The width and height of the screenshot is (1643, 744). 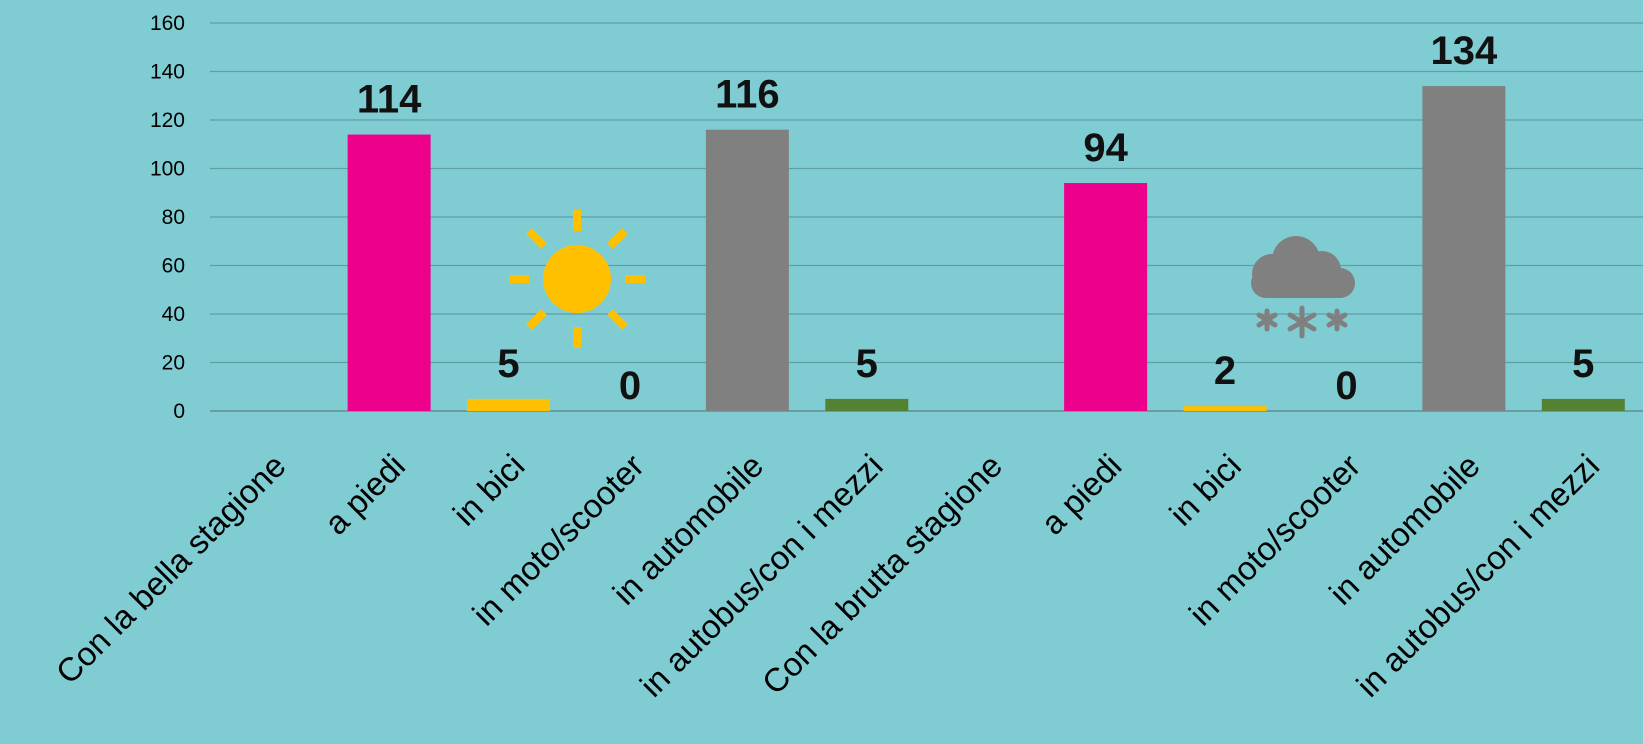 What do you see at coordinates (171, 569) in the screenshot?
I see `category-label: Con la bella stagione` at bounding box center [171, 569].